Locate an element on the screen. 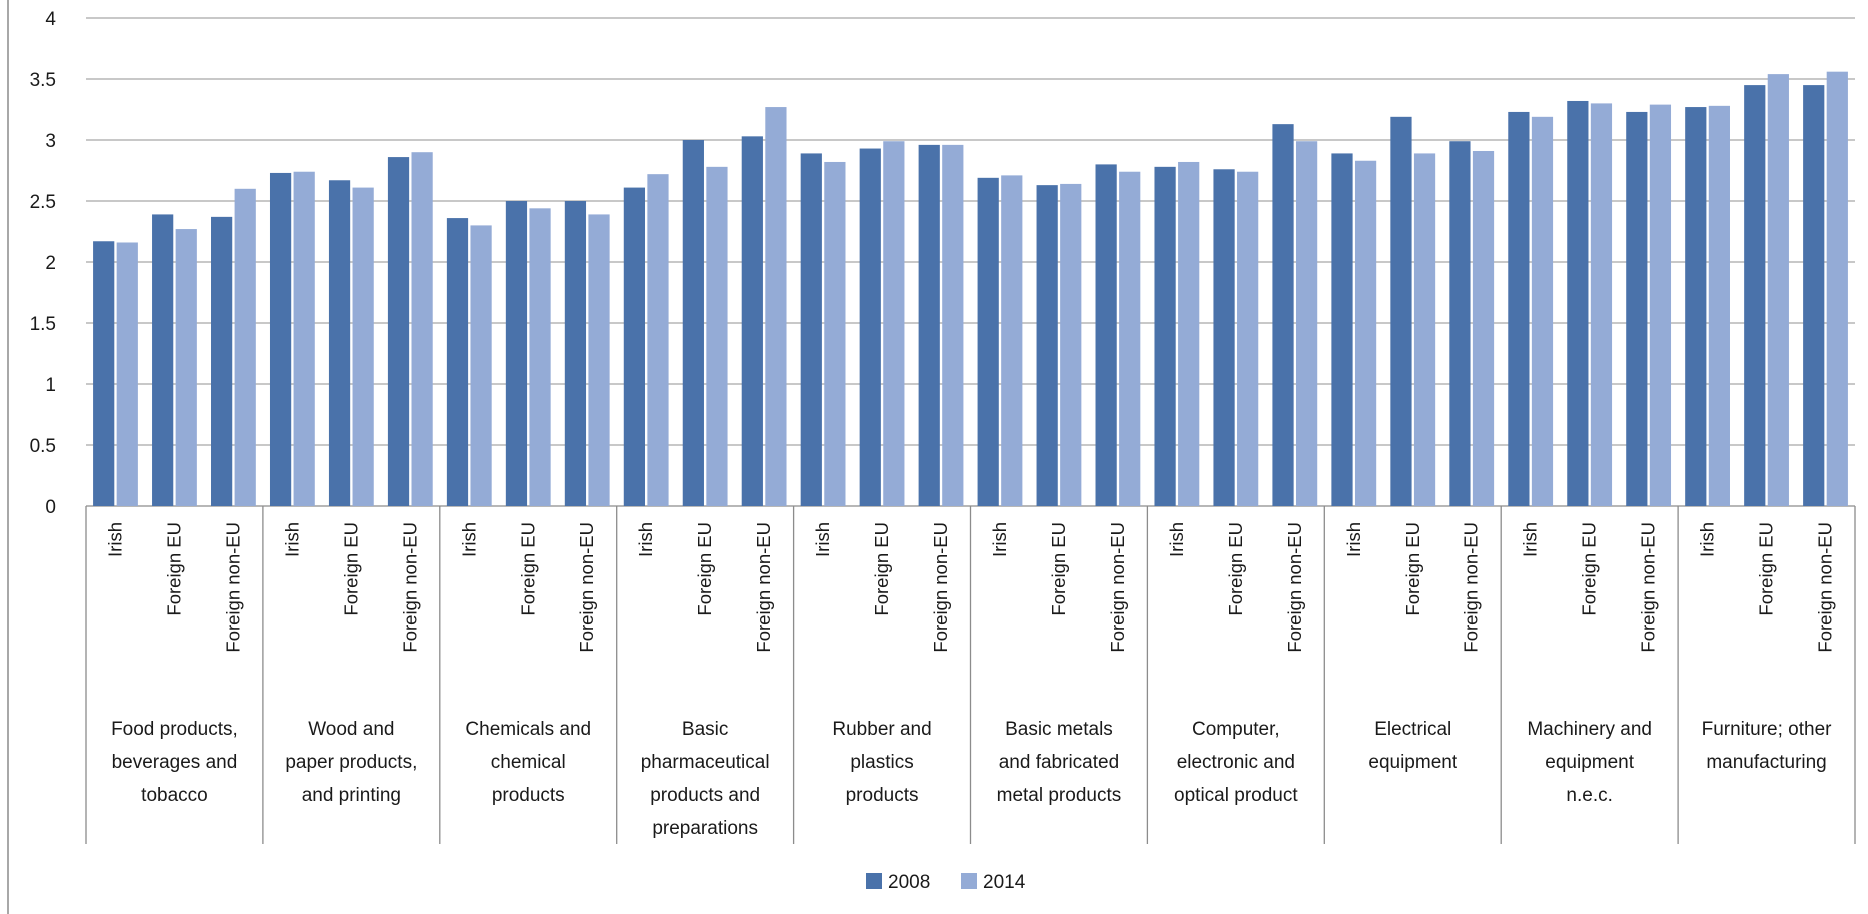 This screenshot has height=914, width=1868. group-label: Chemicals and chemical products is located at coordinates (528, 762).